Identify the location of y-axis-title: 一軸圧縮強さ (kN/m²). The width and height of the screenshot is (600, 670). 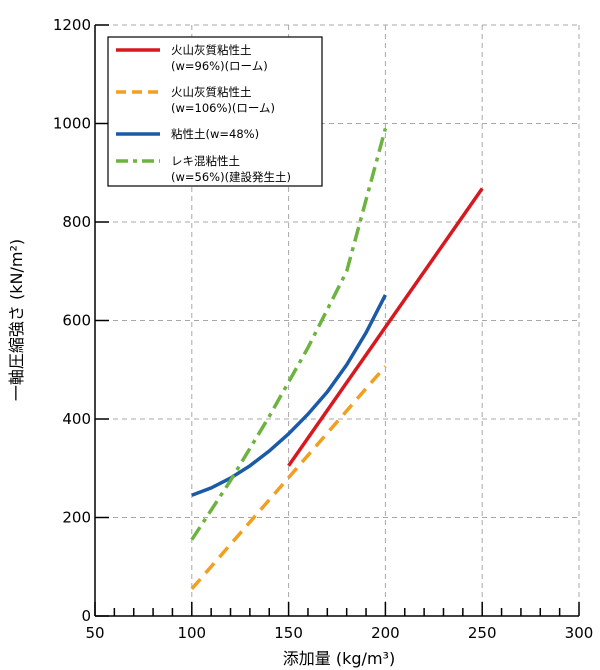
(16, 320).